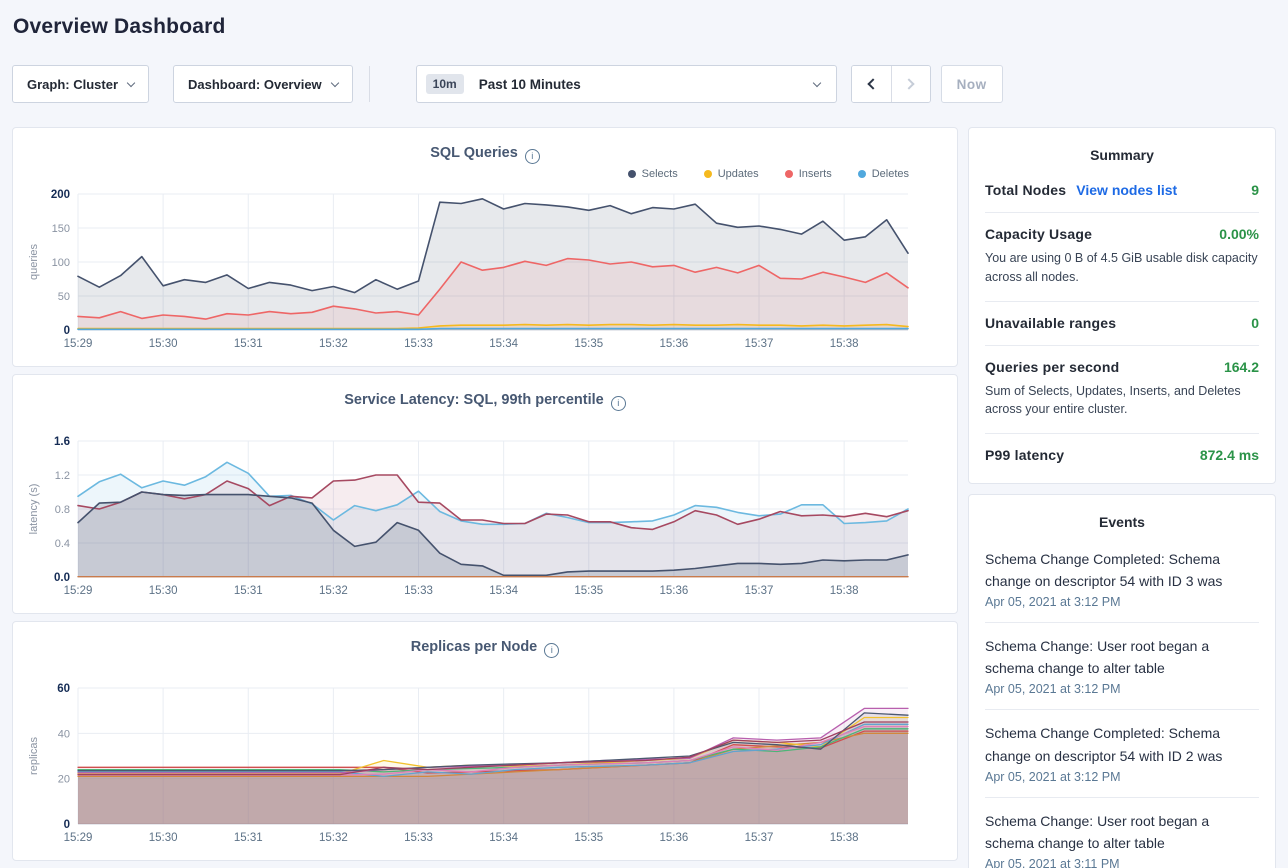 The height and width of the screenshot is (868, 1288). I want to click on chart-title-row: SQL Queries, so click(485, 146).